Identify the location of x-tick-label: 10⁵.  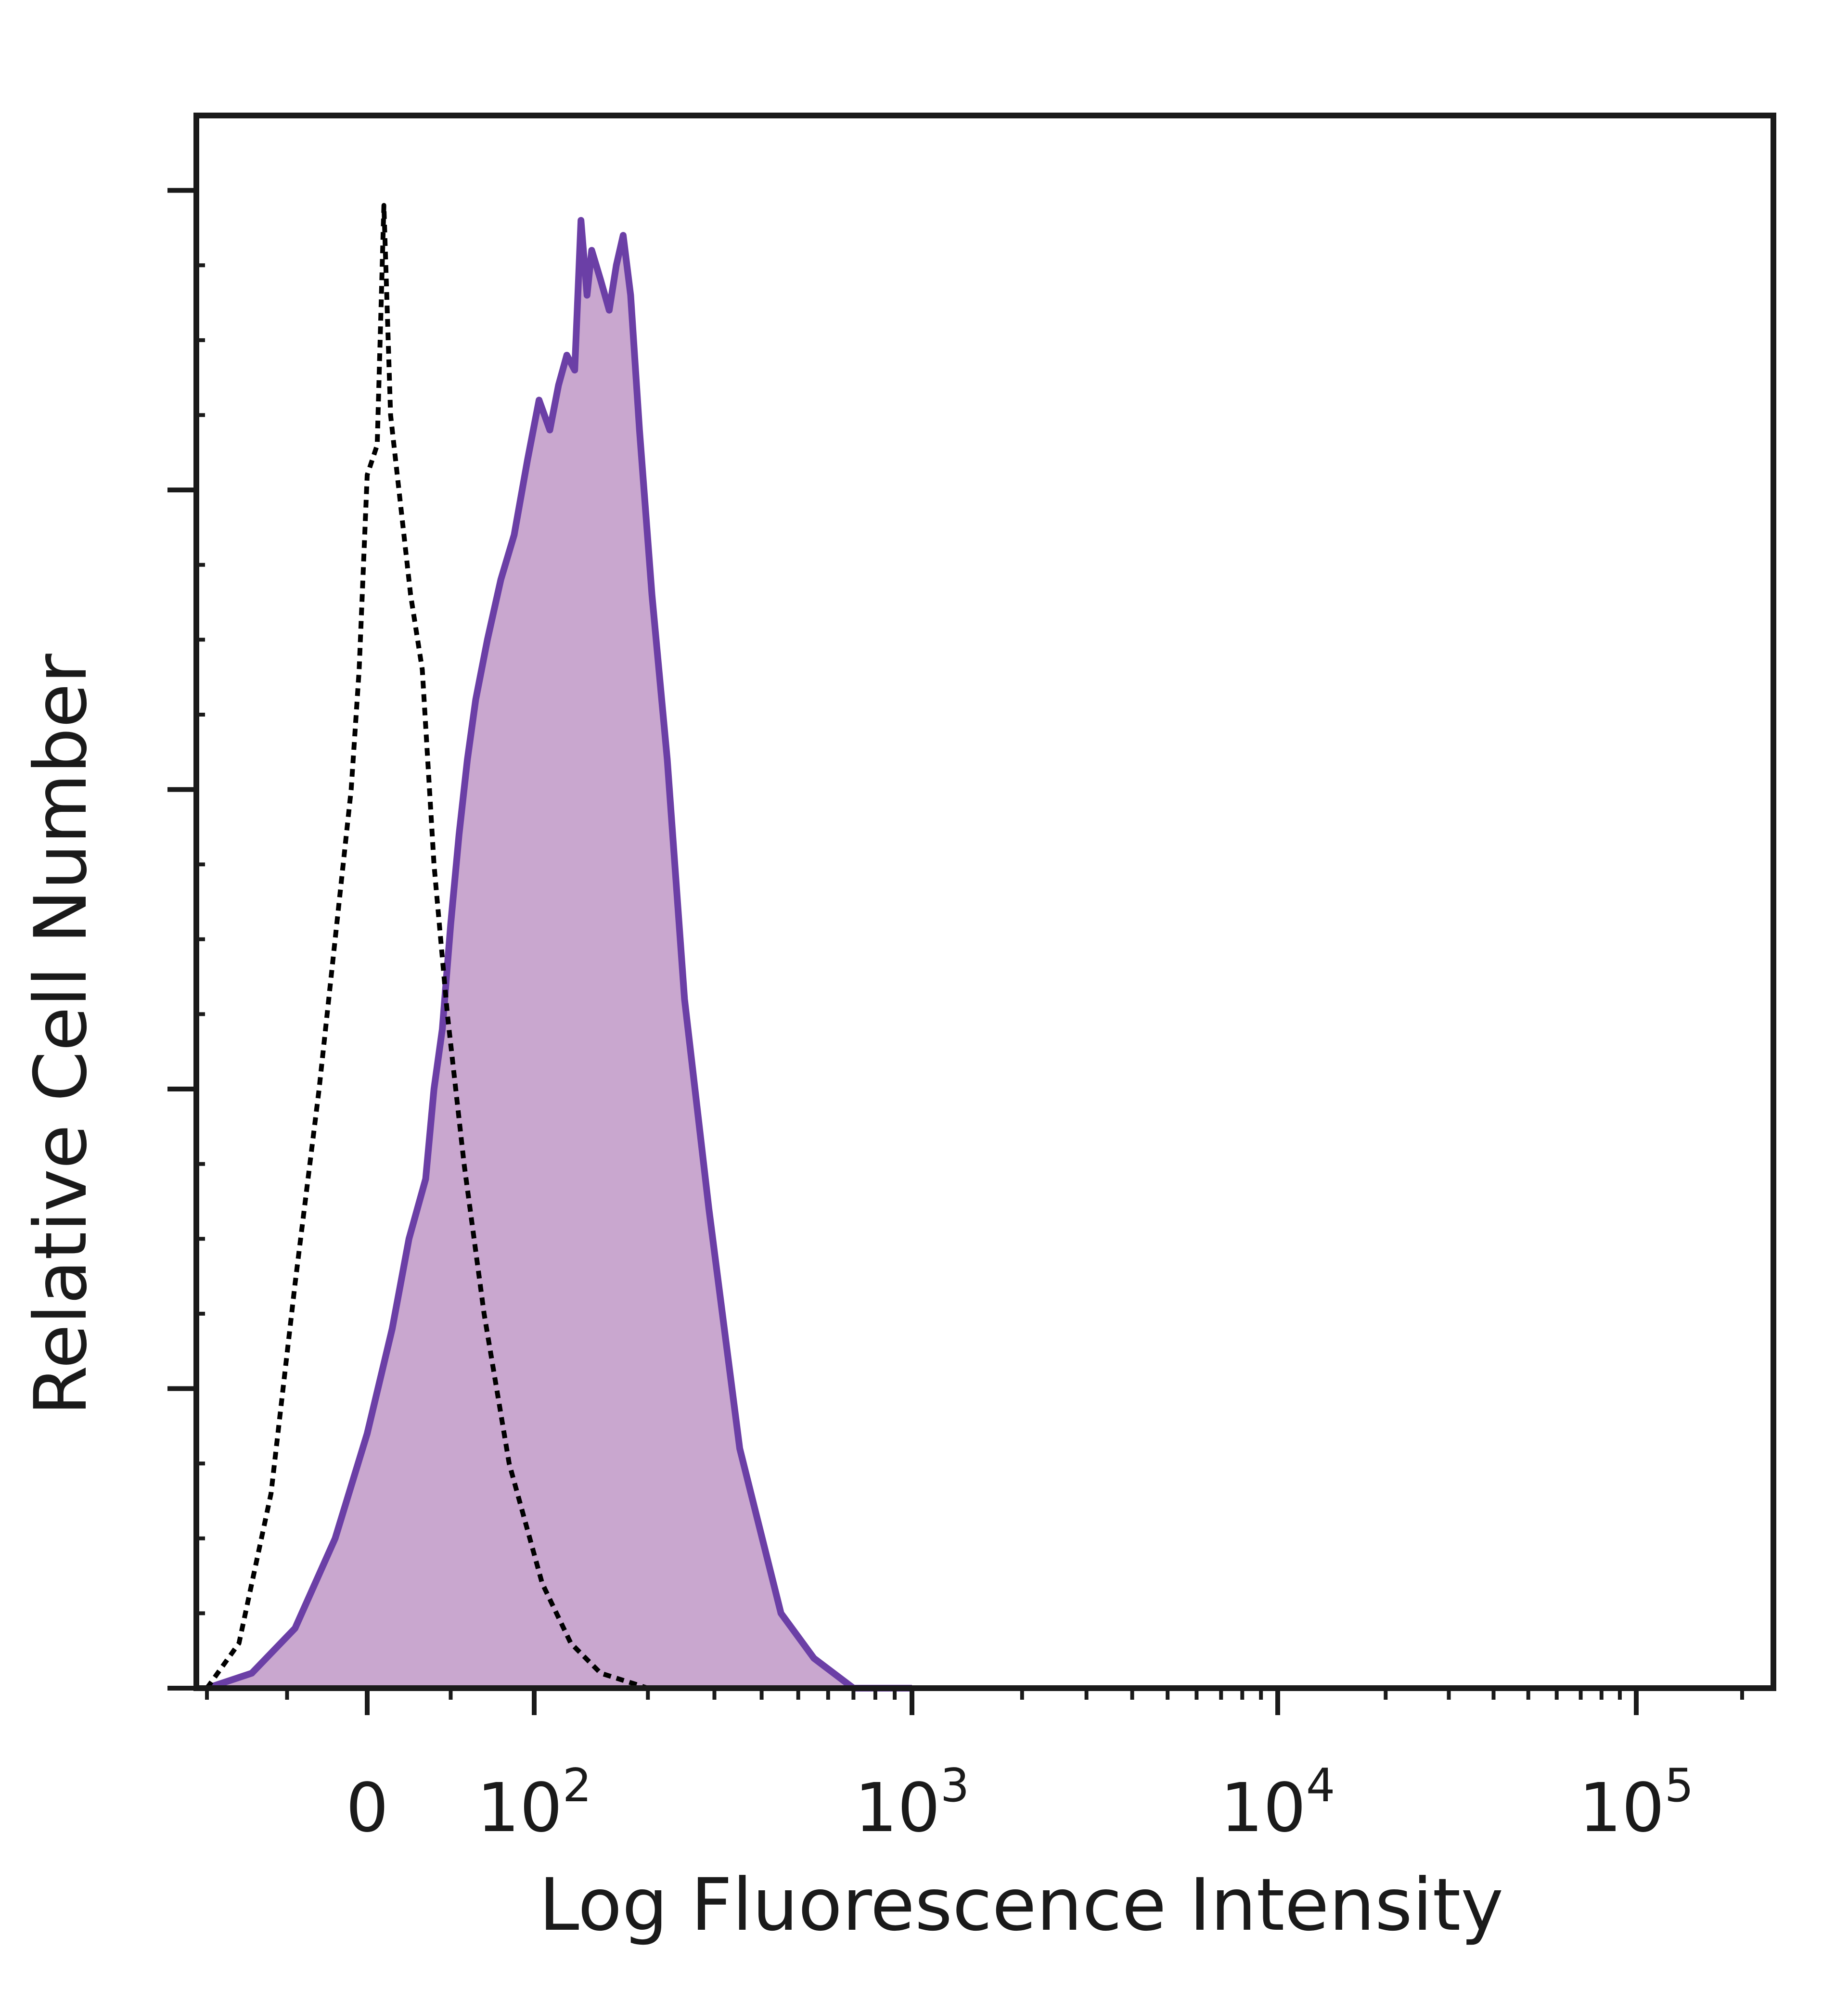
(1636, 1803).